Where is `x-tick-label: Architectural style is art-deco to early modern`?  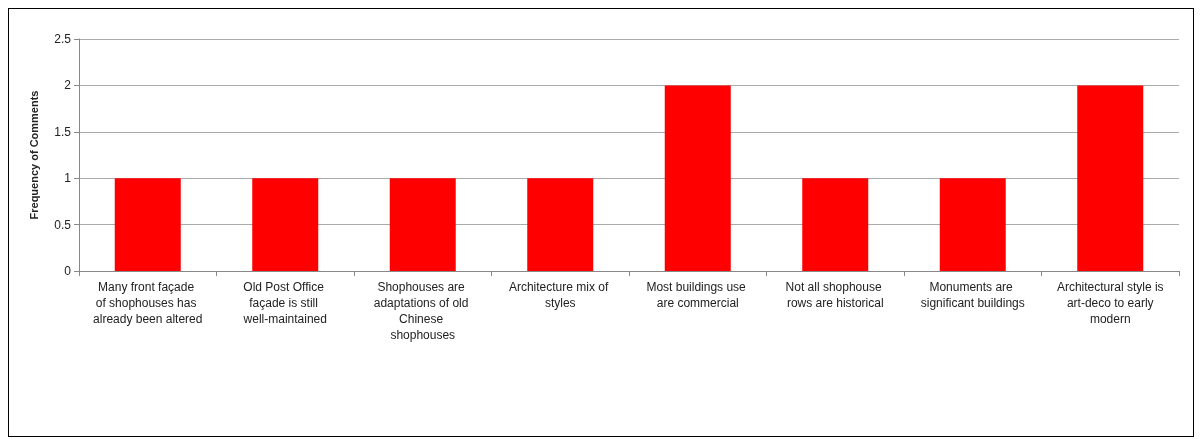
x-tick-label: Architectural style is art-deco to early modern is located at coordinates (1110, 303).